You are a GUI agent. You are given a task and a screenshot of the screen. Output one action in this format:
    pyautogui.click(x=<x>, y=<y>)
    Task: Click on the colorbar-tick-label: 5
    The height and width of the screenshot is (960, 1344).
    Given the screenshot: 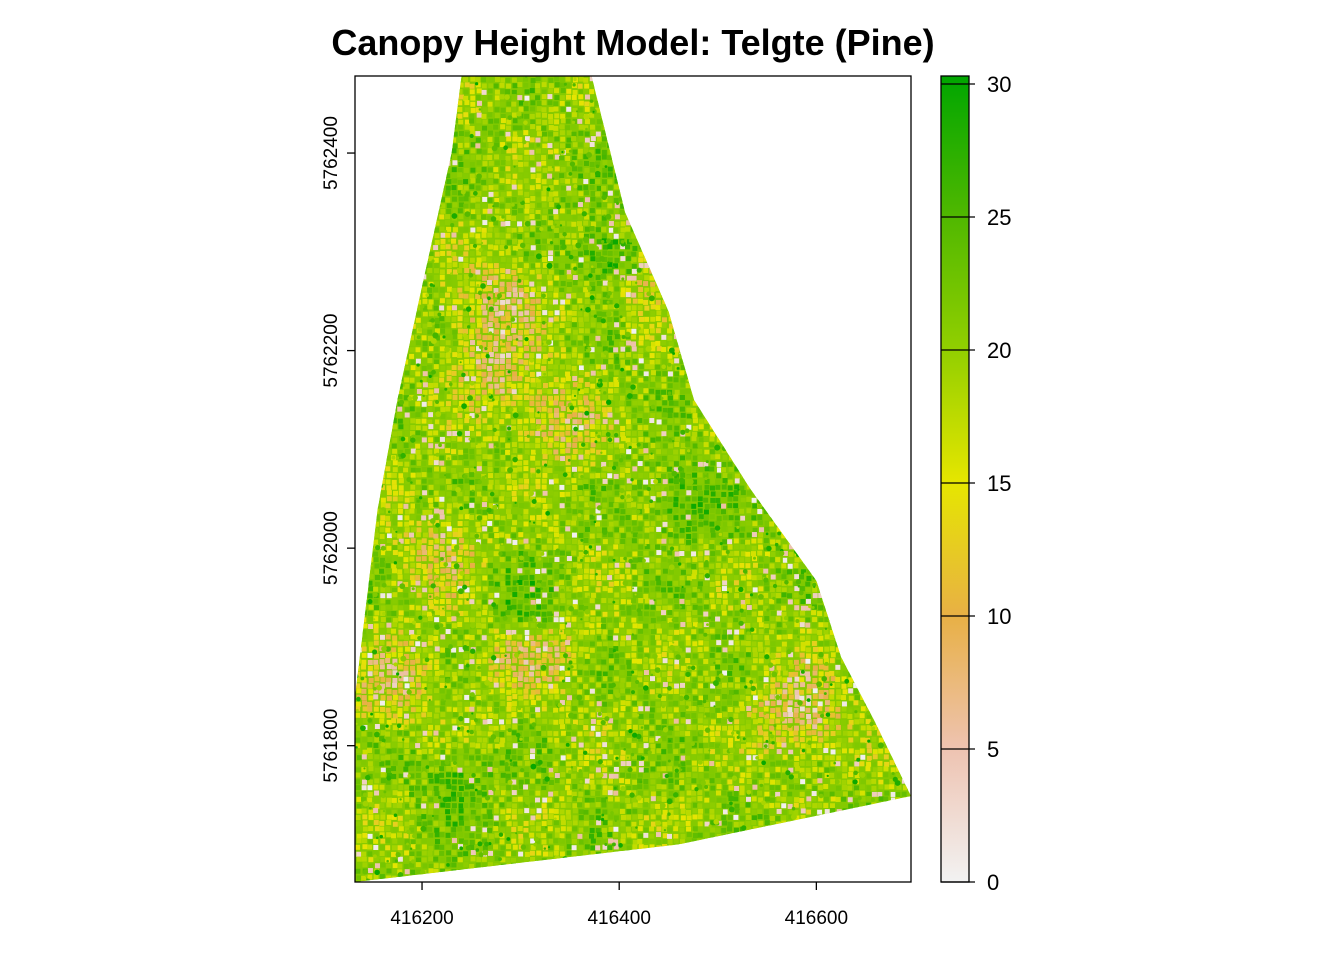 What is the action you would take?
    pyautogui.click(x=993, y=749)
    